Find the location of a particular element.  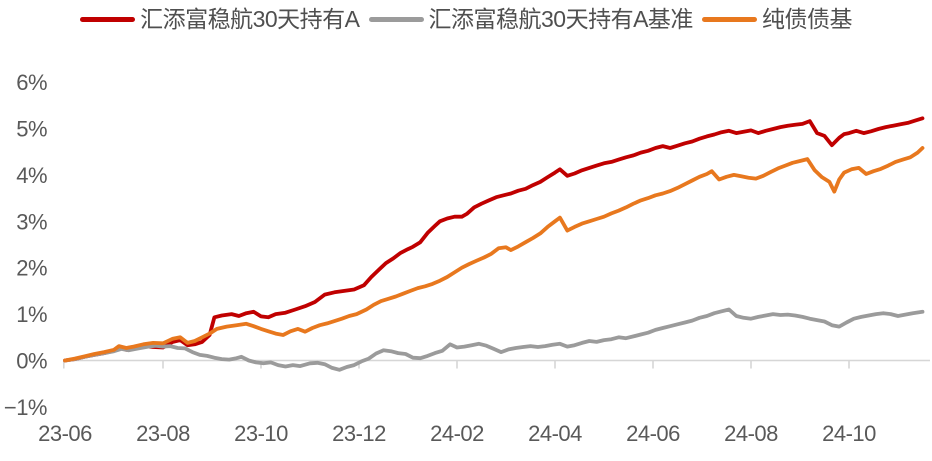

x-axis-tick-label: 23-10 is located at coordinates (261, 433).